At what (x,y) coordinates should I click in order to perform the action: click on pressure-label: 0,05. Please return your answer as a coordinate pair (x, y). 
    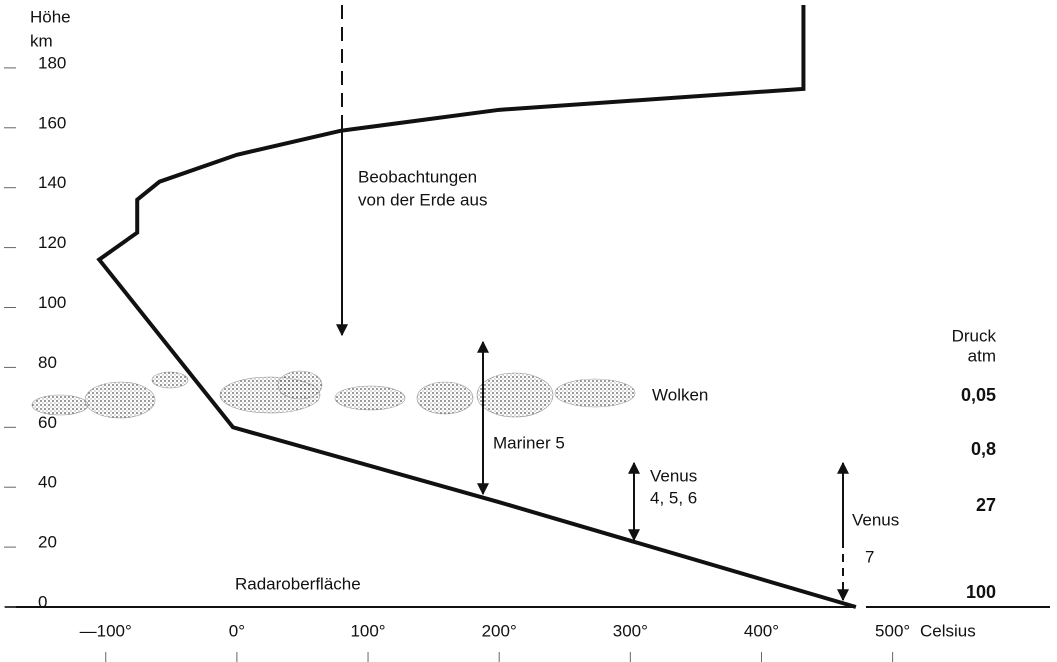
    Looking at the image, I should click on (978, 395).